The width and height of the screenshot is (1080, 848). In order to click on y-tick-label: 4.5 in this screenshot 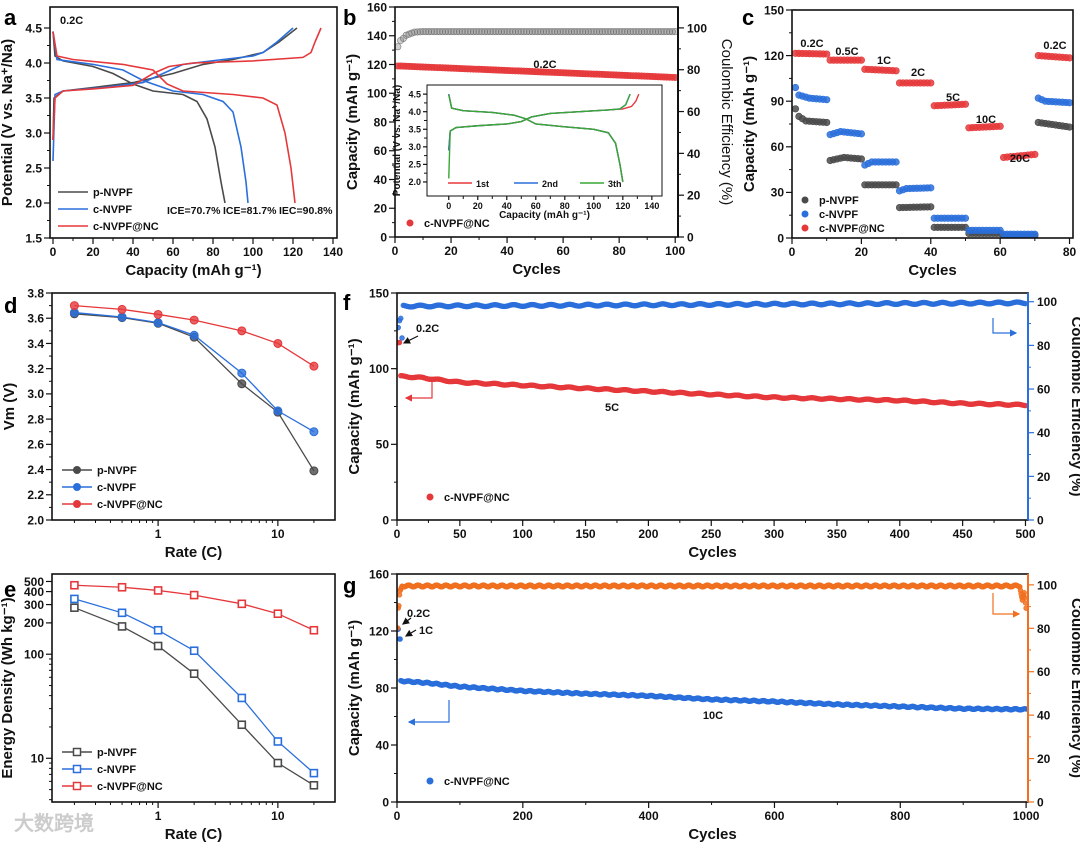, I will do `click(33, 28)`.